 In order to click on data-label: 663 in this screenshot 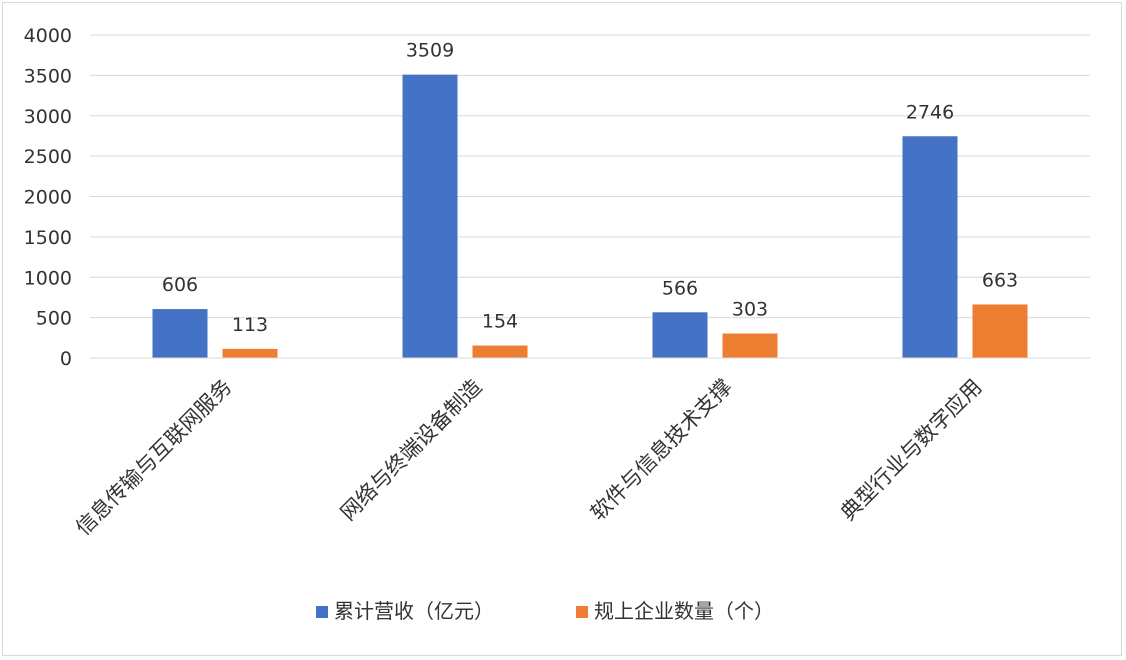, I will do `click(1000, 280)`.